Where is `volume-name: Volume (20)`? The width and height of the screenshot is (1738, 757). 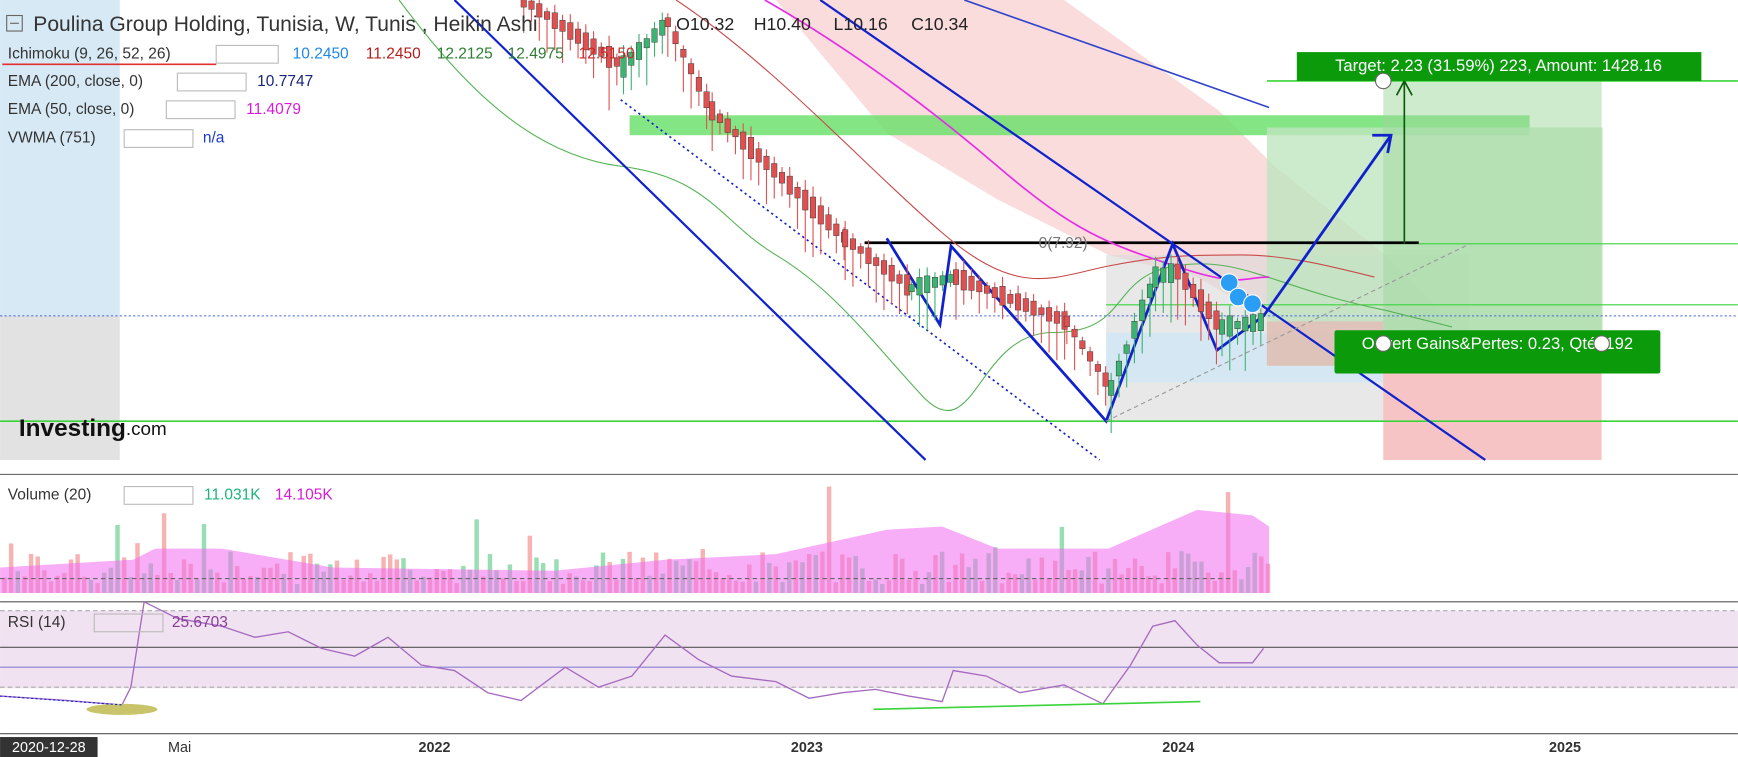
volume-name: Volume (20) is located at coordinates (50, 495).